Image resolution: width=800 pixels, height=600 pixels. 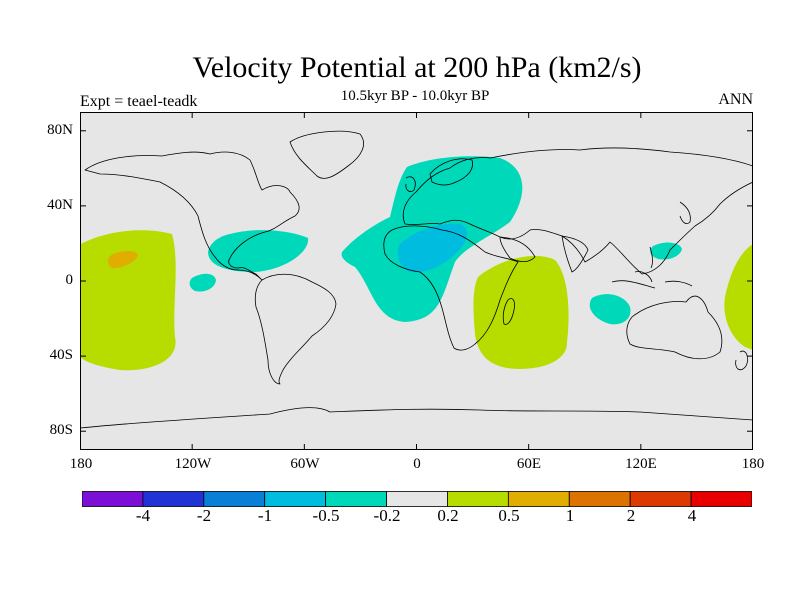 What do you see at coordinates (738, 297) in the screenshot?
I see `contour-west-pacific-dateline` at bounding box center [738, 297].